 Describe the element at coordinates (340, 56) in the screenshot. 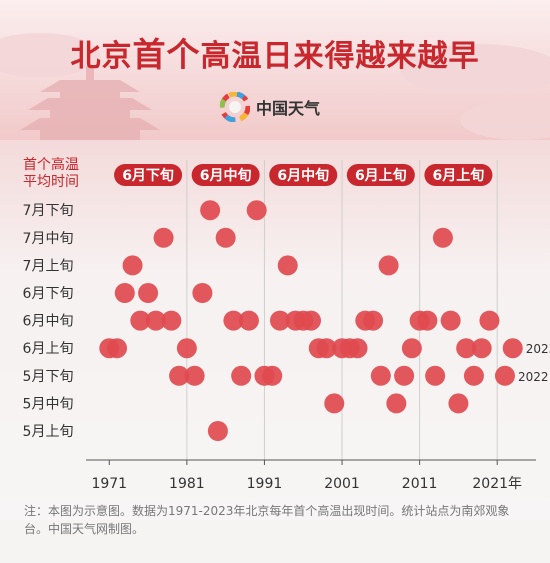

I see `title-part-3: 高温日来得越来越早` at that location.